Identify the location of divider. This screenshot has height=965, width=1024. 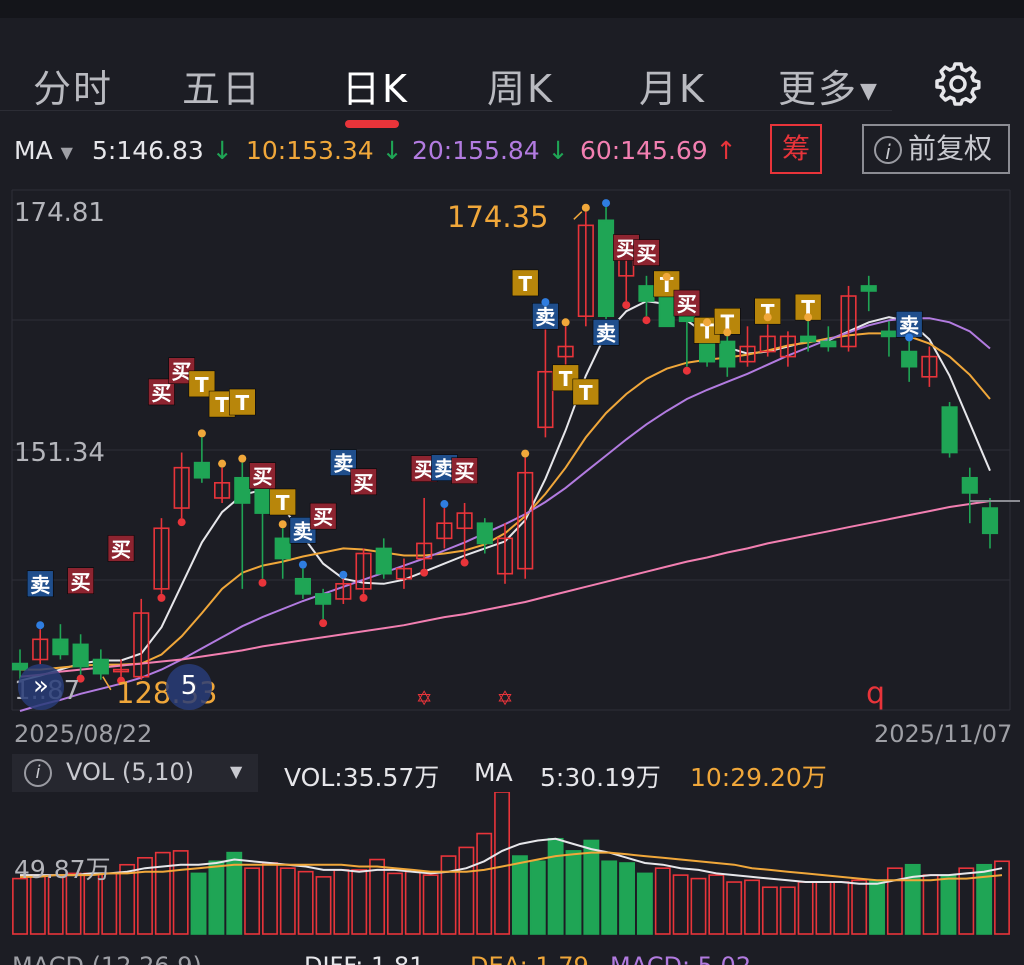
(446, 110).